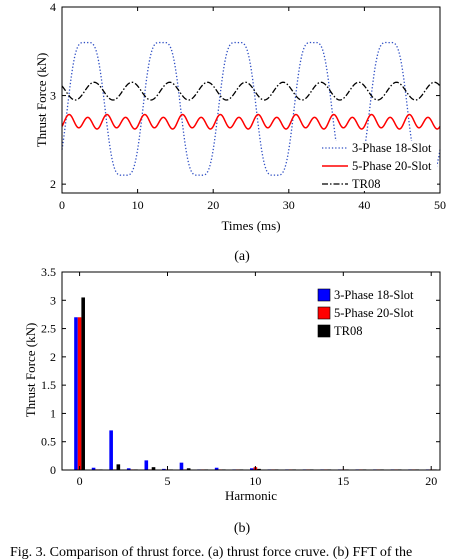 This screenshot has height=560, width=474. Describe the element at coordinates (252, 469) in the screenshot. I see `bar-3phase-18slot-h10` at that location.